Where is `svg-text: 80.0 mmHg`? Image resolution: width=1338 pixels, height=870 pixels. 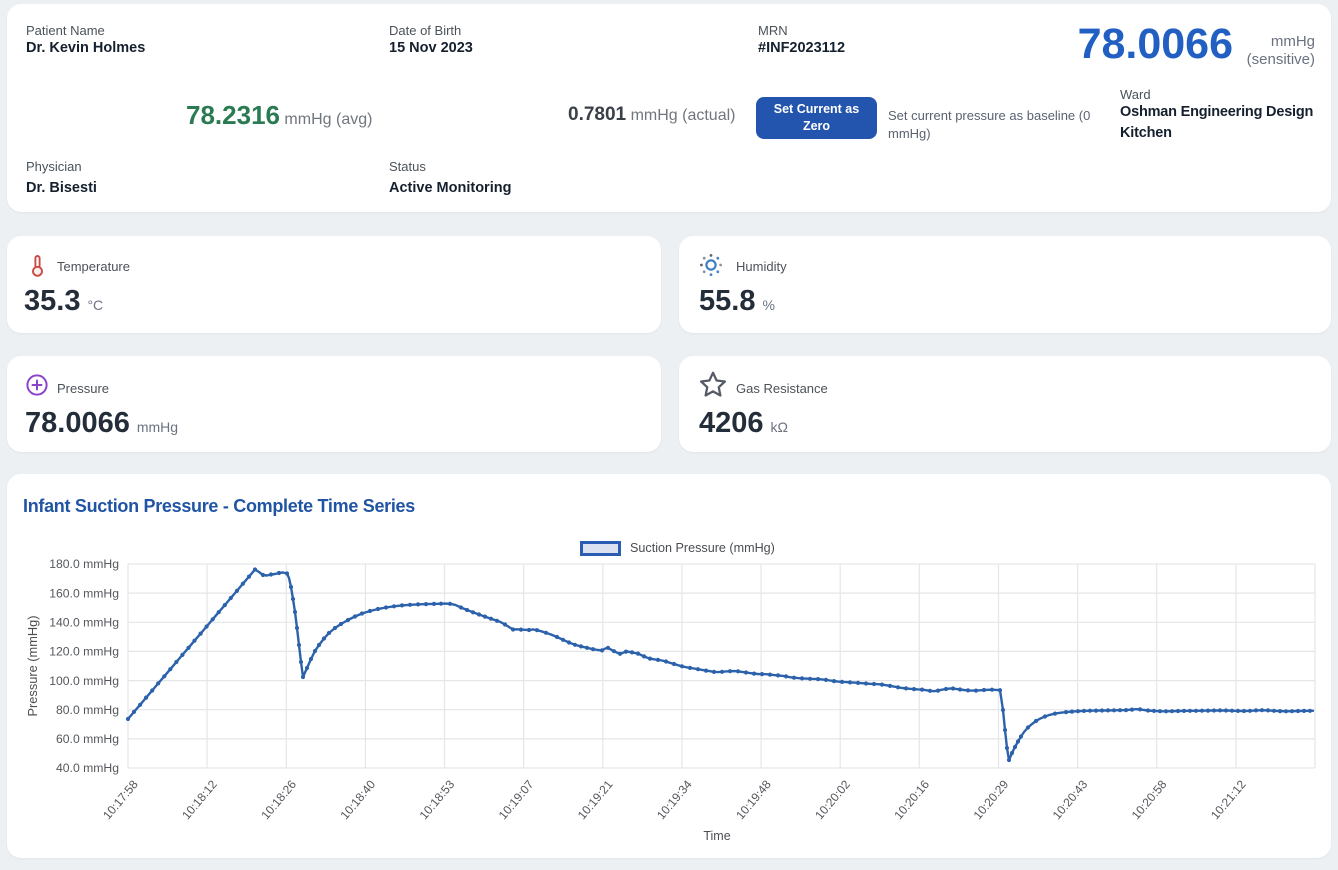 svg-text: 80.0 mmHg is located at coordinates (87, 710).